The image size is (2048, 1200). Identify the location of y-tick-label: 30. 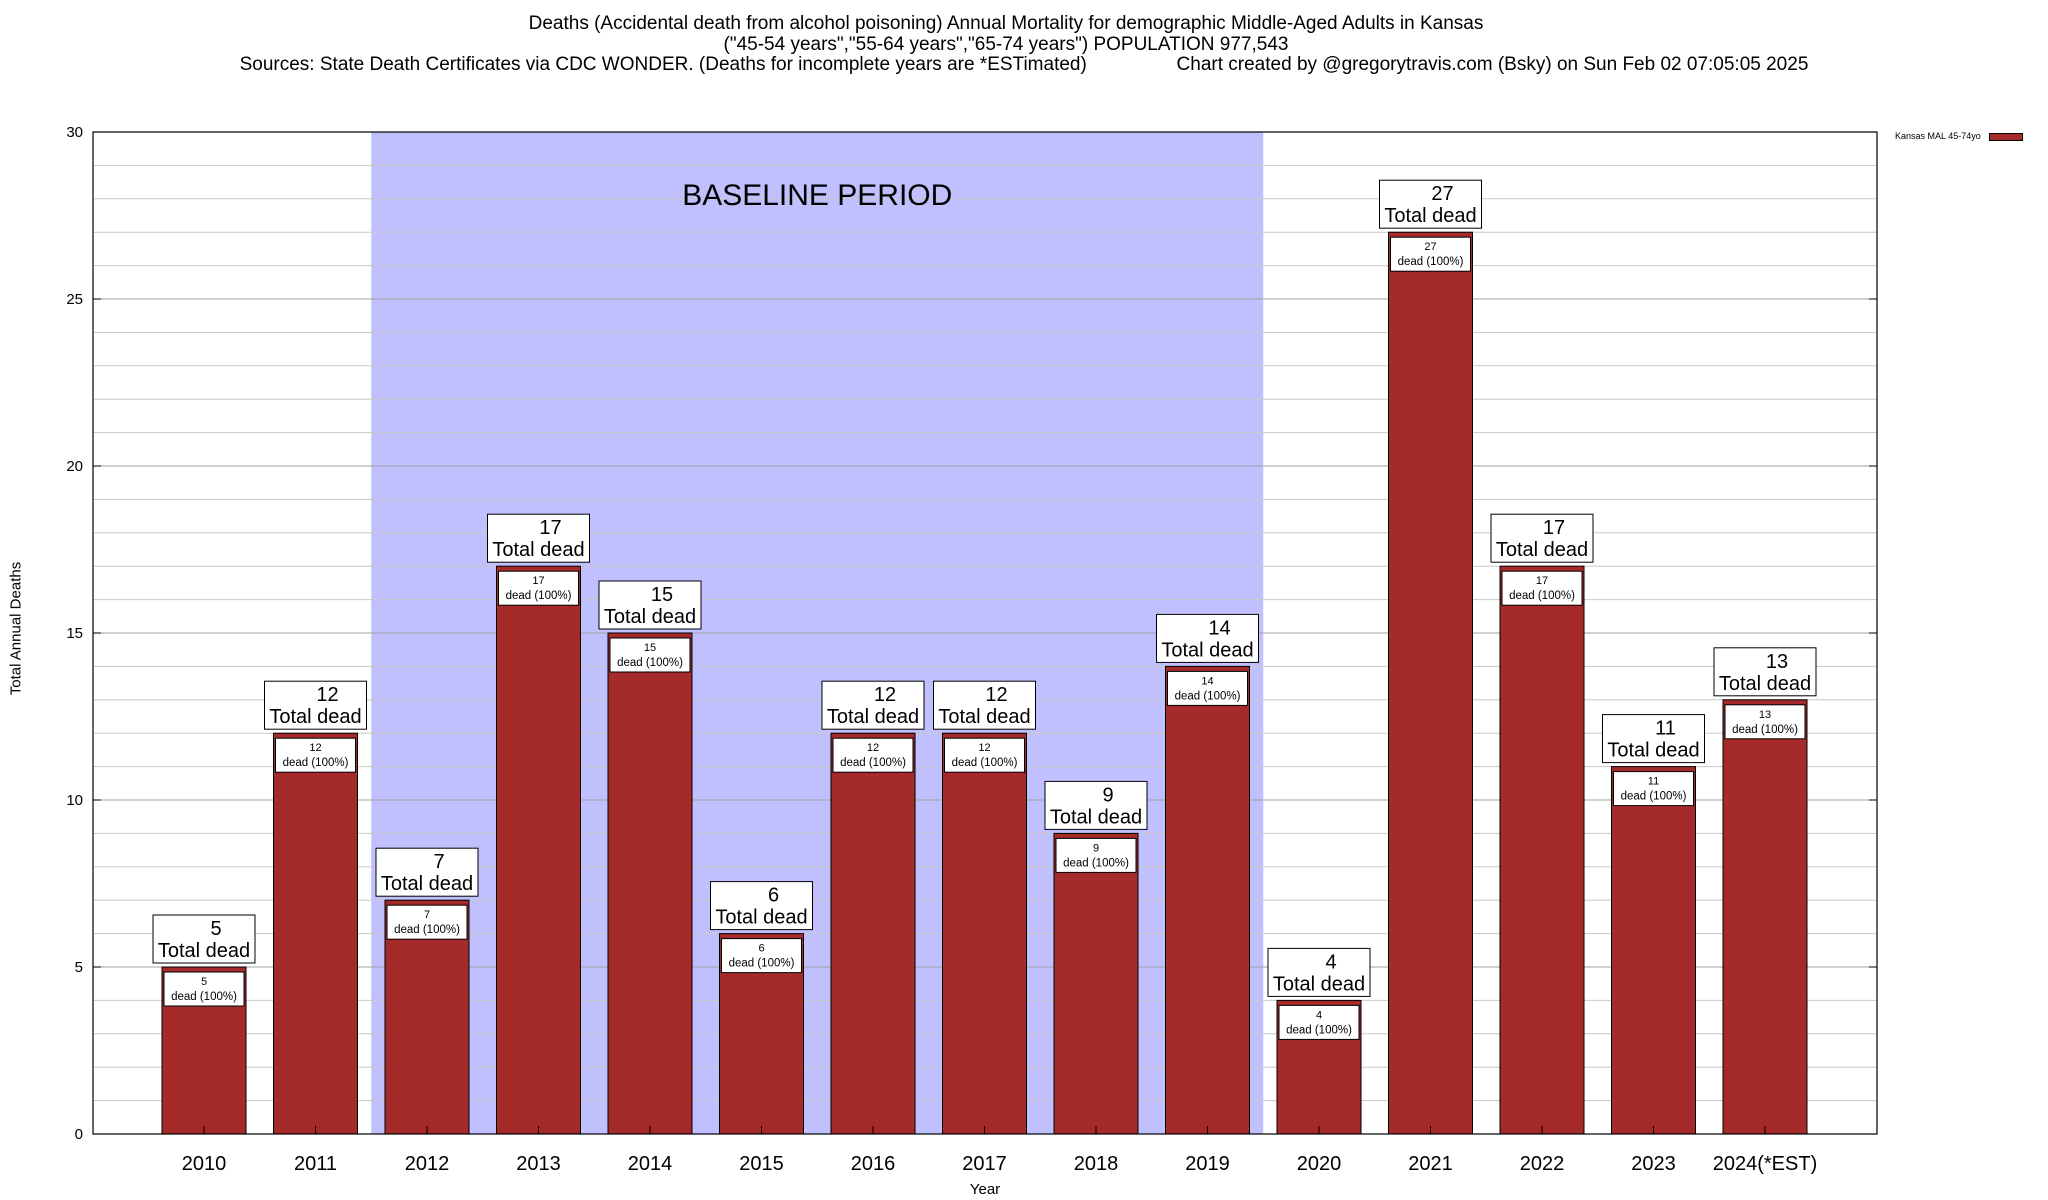
(74, 132).